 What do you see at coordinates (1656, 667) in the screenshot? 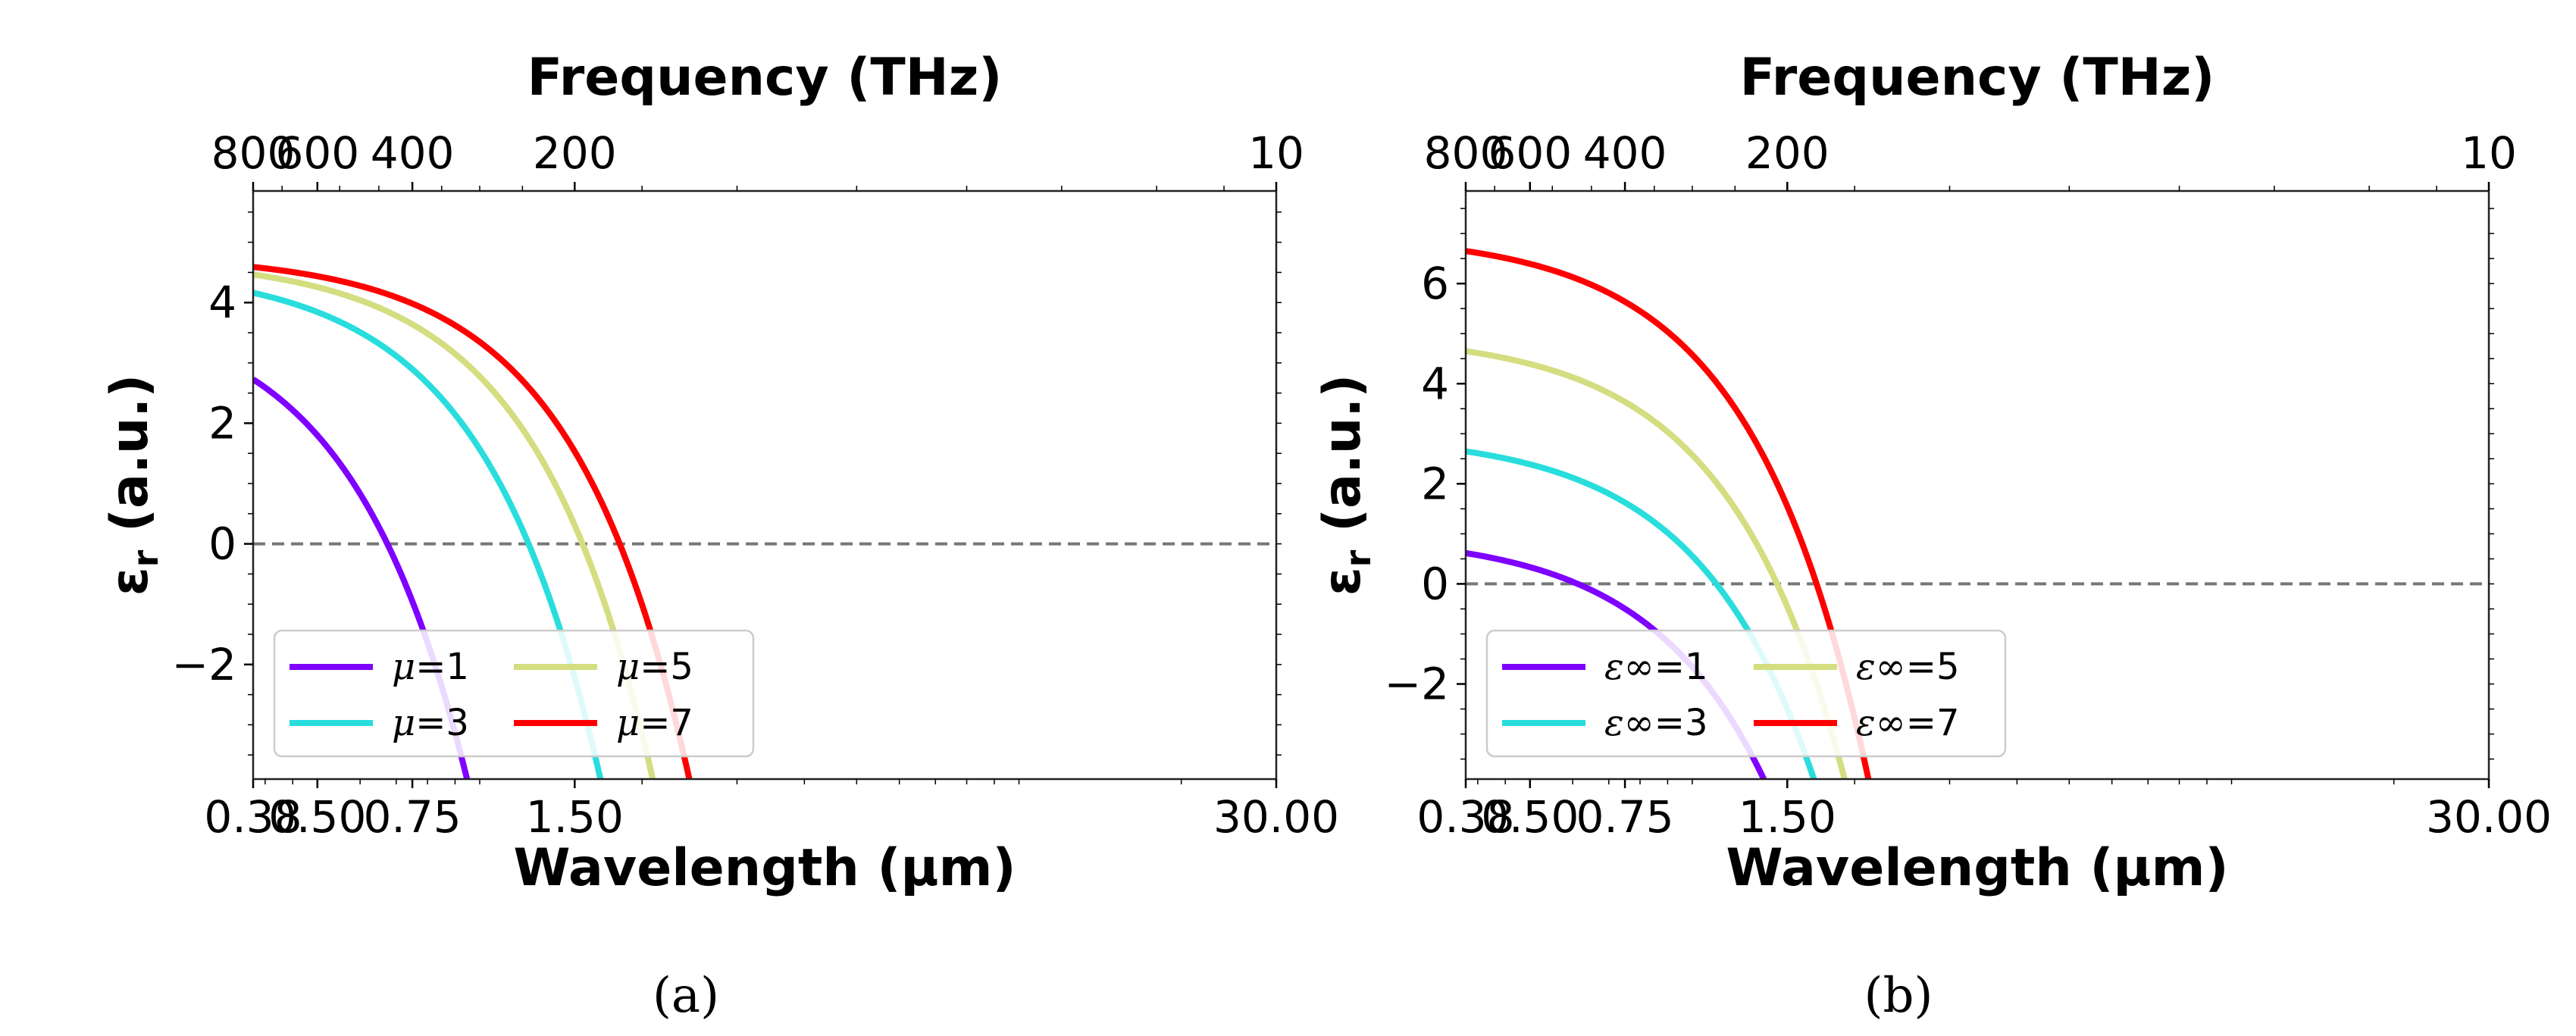
I see `legend-label: ε∞=1` at bounding box center [1656, 667].